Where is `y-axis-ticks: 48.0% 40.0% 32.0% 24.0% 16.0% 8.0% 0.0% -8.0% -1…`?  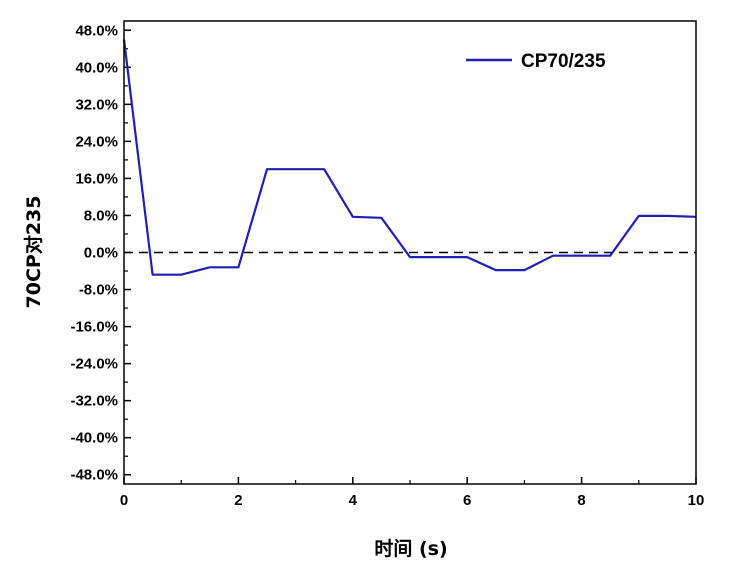
y-axis-ticks: 48.0% 40.0% 32.0% 24.0% 16.0% 8.0% 0.0% -8.0% -1… is located at coordinates (100, 253).